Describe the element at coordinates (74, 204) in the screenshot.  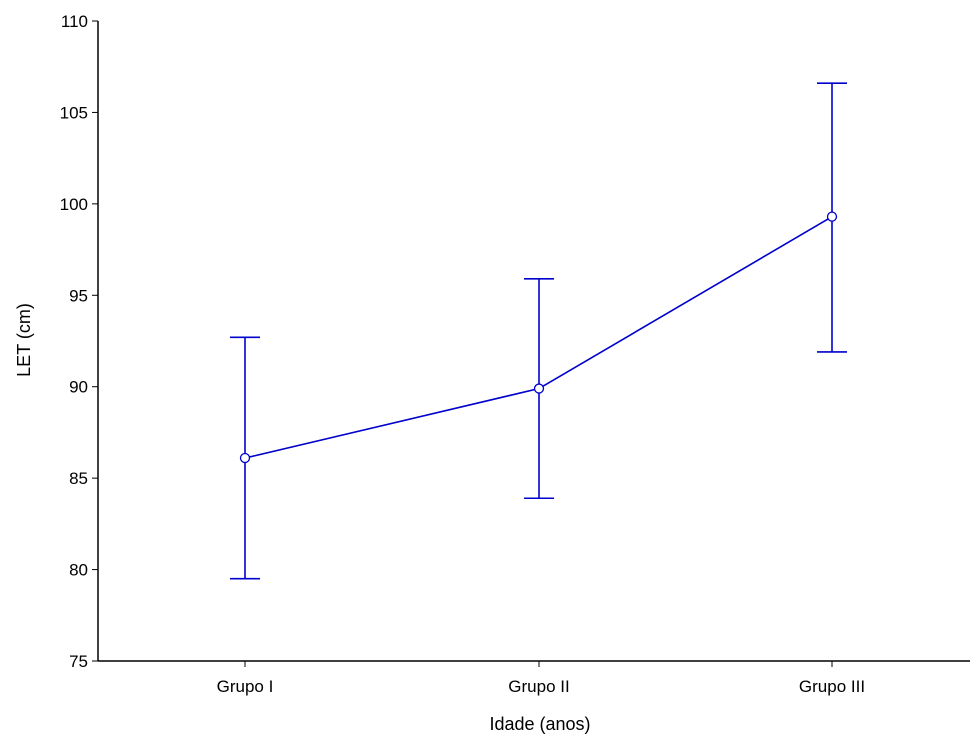
I see `y-tick-label: 100` at that location.